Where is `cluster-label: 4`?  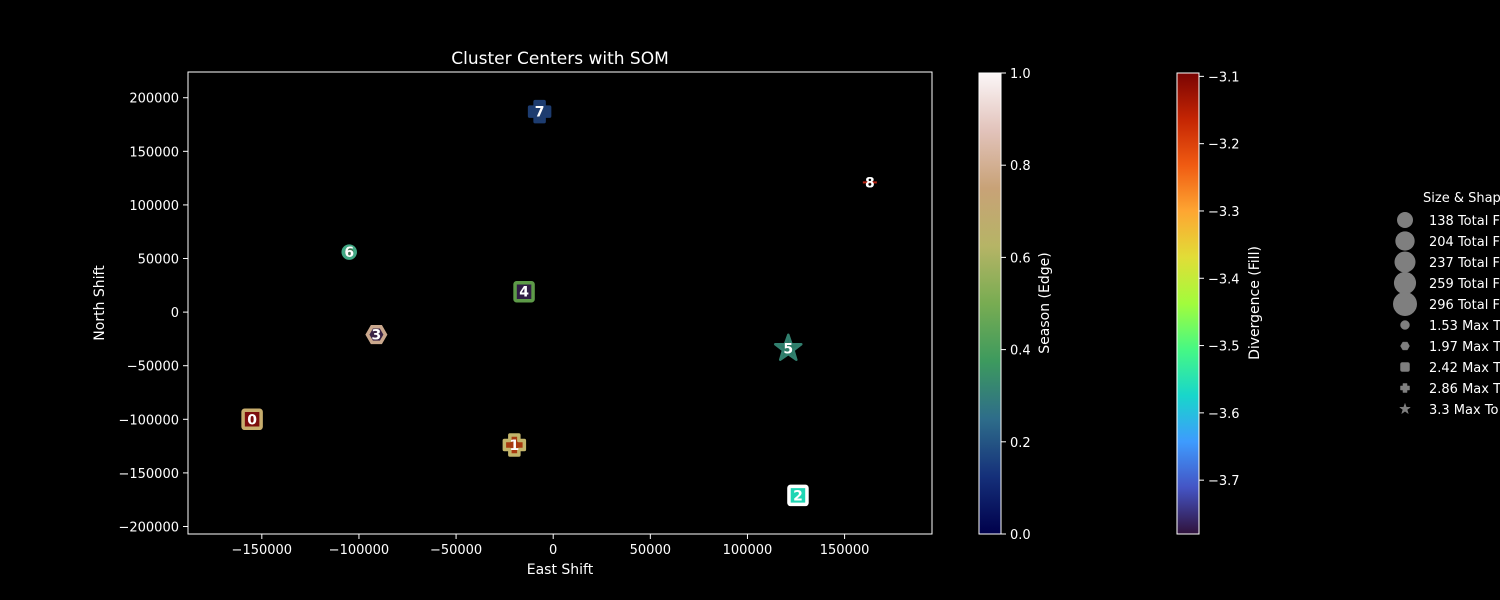 cluster-label: 4 is located at coordinates (524, 293).